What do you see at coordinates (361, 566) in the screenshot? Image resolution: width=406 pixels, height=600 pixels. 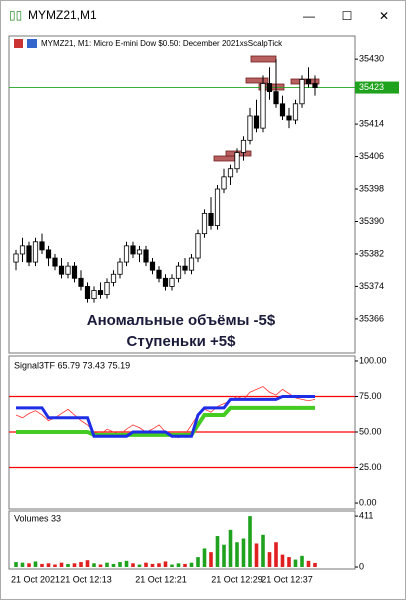 I see `y-tick-label: 0` at bounding box center [361, 566].